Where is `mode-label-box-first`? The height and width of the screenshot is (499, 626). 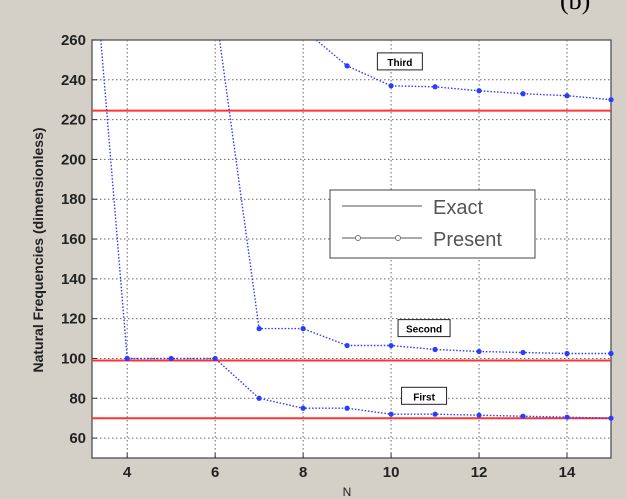
mode-label-box-first is located at coordinates (424, 395).